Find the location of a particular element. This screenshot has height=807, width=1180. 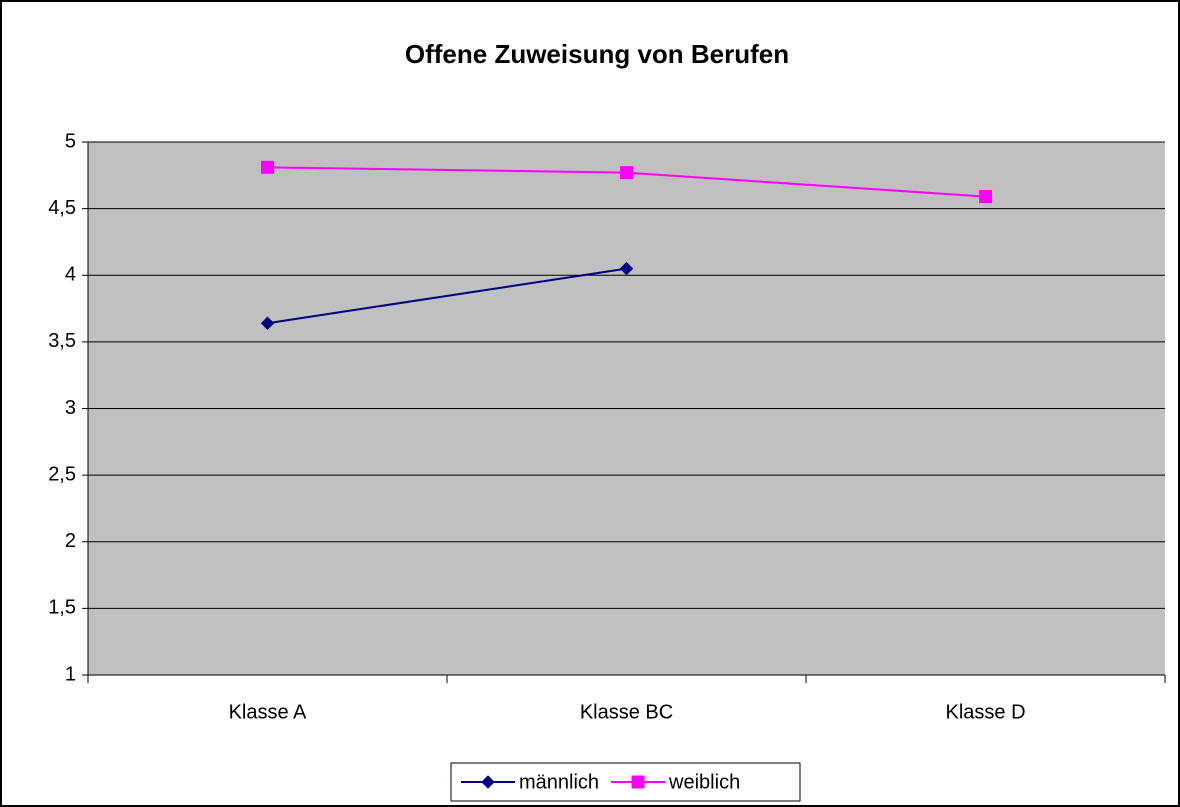

legend-label: weiblich is located at coordinates (704, 782).